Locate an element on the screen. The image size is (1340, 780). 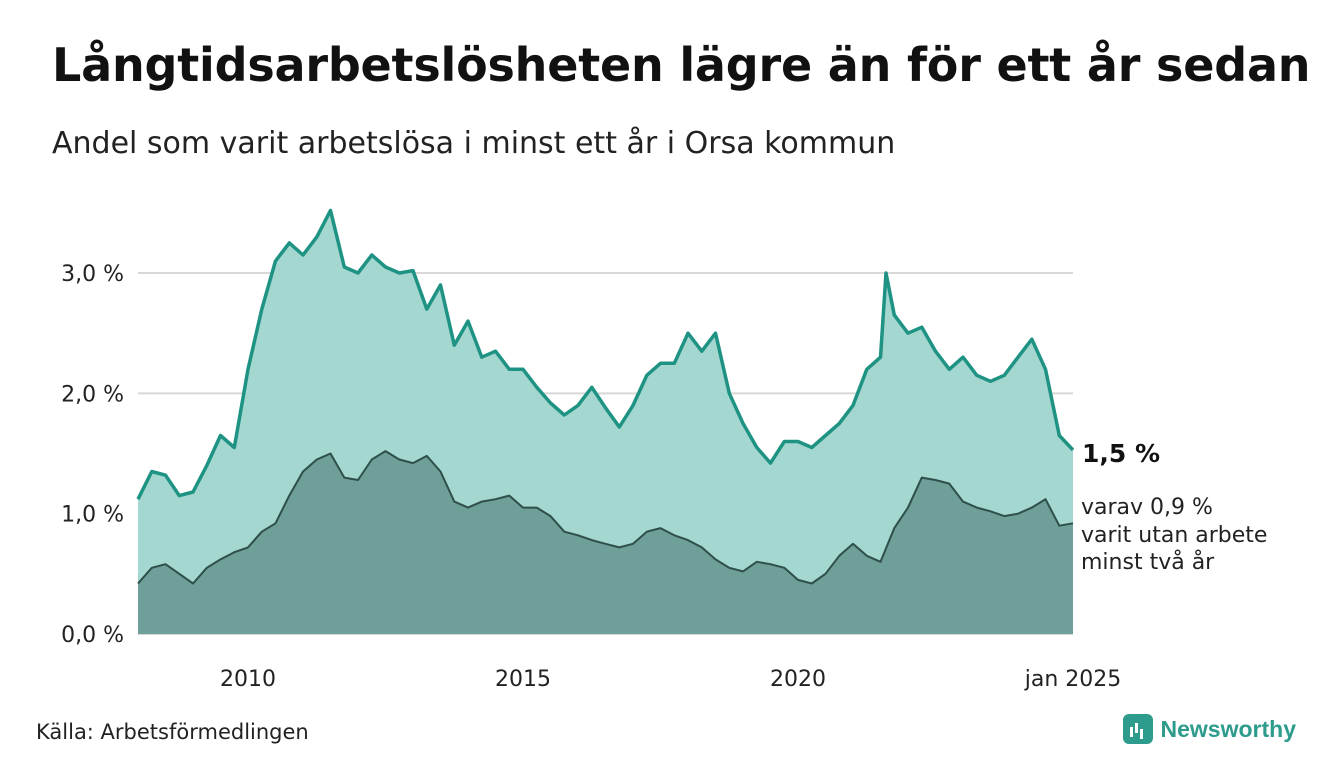
brand-name: Newsworthy is located at coordinates (1228, 728).